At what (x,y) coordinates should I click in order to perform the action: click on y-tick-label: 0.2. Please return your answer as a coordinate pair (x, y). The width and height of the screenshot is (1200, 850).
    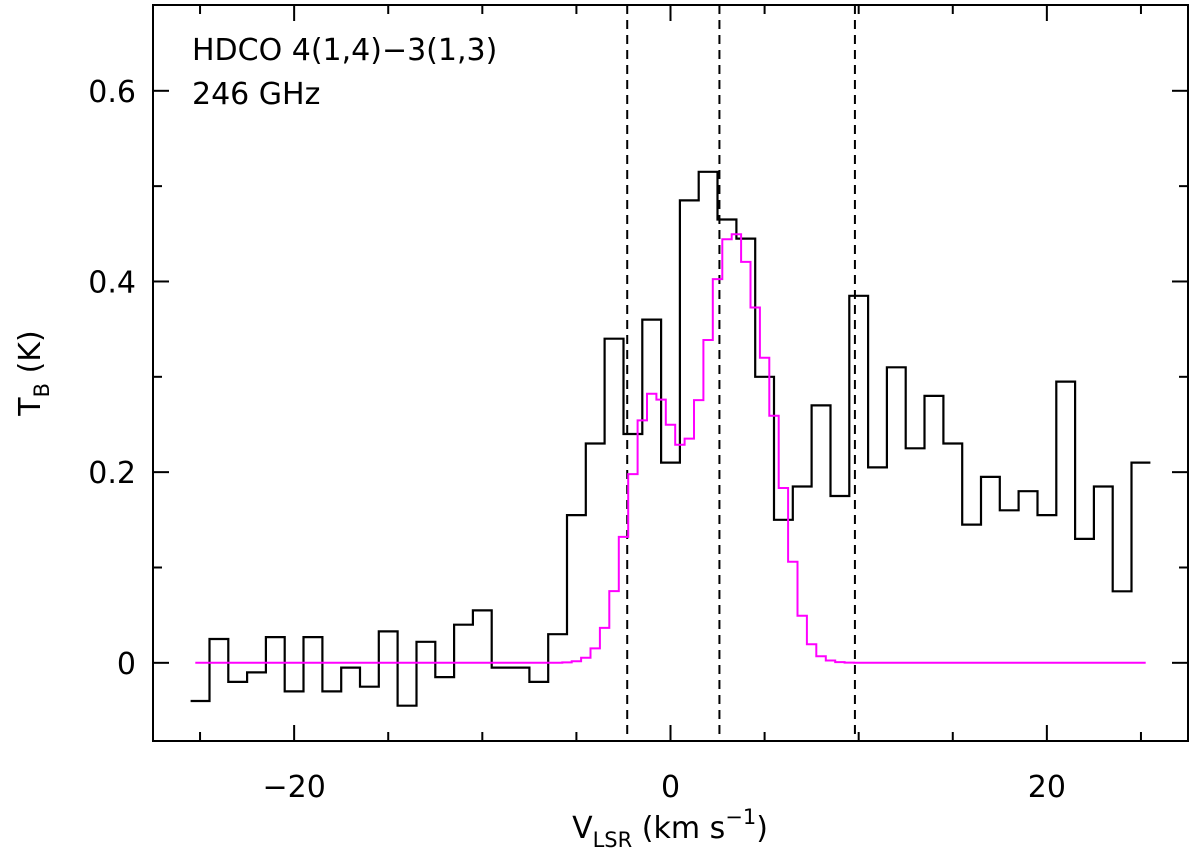
    Looking at the image, I should click on (112, 473).